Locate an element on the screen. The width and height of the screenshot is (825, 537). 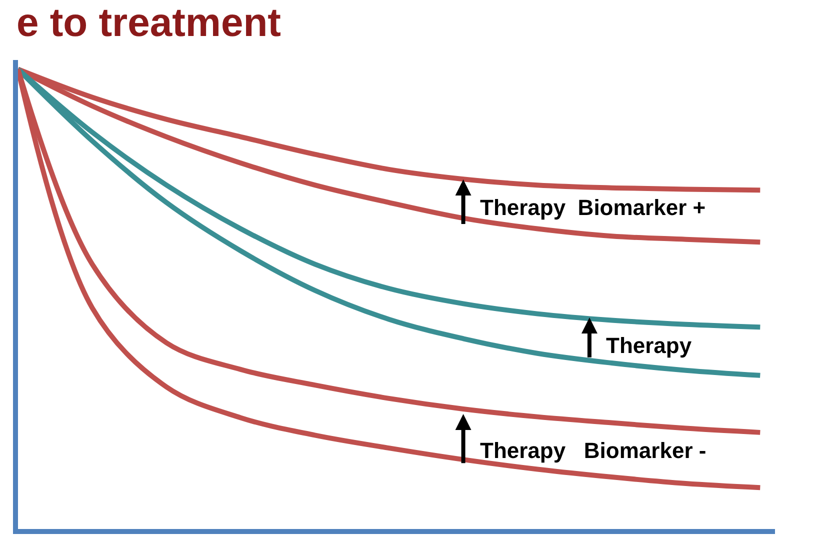
annotation: Therapy Biomarker - is located at coordinates (593, 450).